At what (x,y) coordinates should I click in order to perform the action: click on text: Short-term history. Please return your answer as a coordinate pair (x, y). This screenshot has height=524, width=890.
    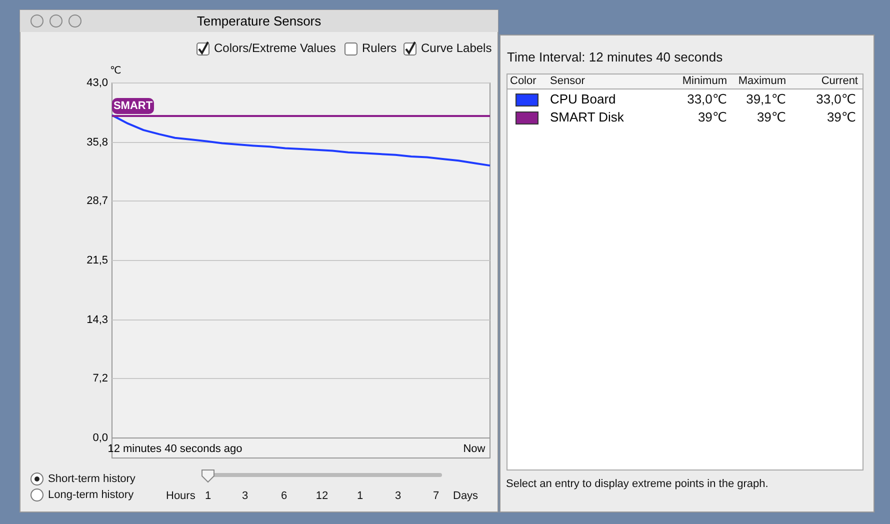
    Looking at the image, I should click on (92, 478).